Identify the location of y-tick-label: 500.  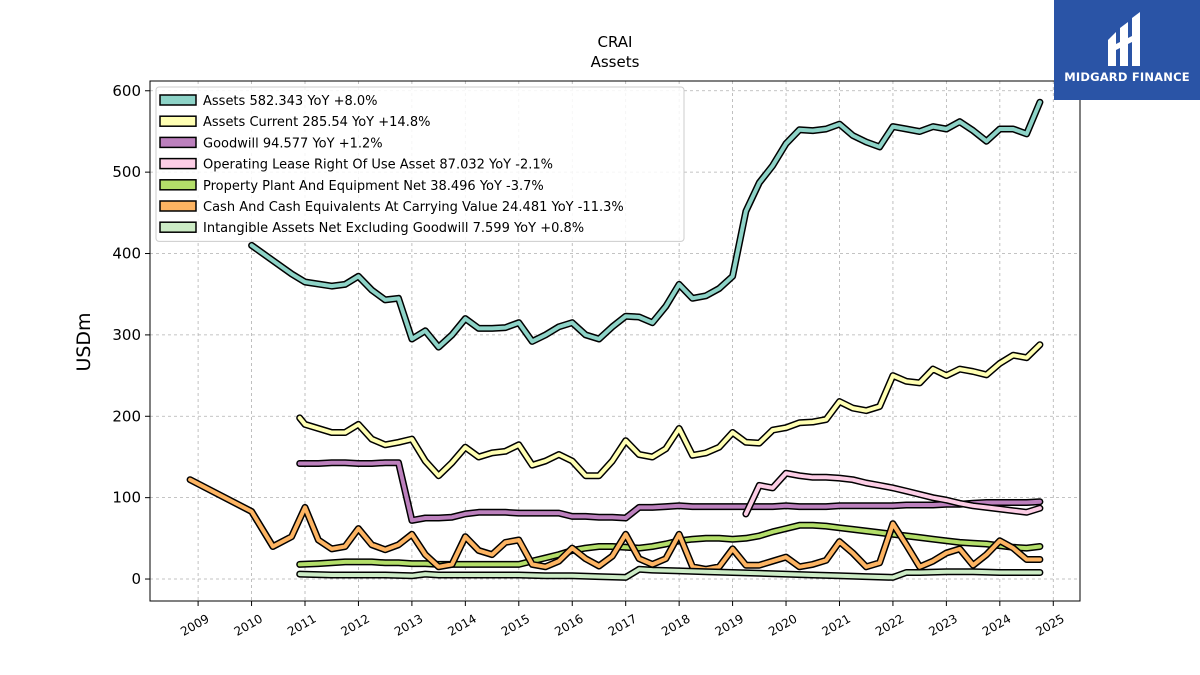
(126, 172).